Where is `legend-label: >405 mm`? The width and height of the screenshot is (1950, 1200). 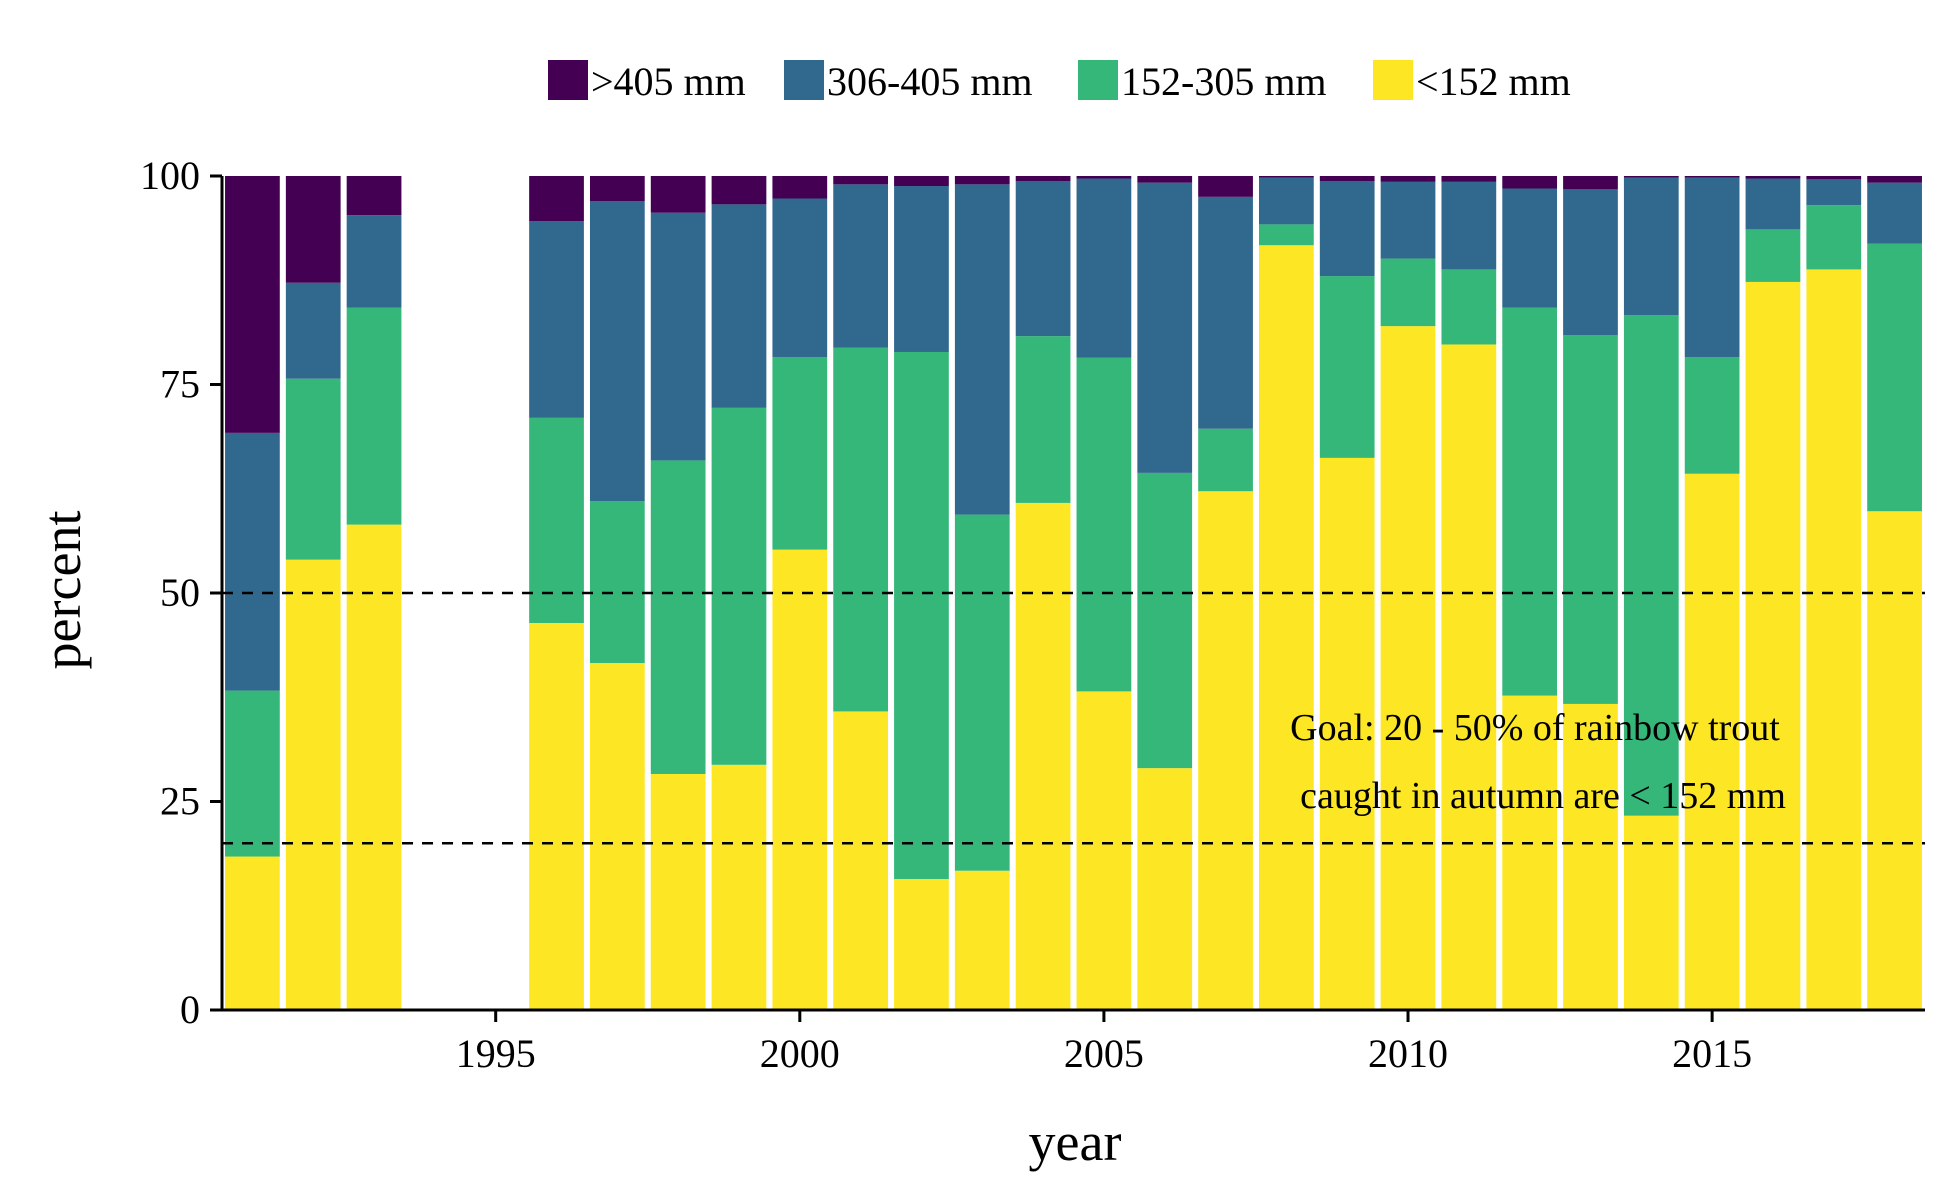 legend-label: >405 mm is located at coordinates (668, 81).